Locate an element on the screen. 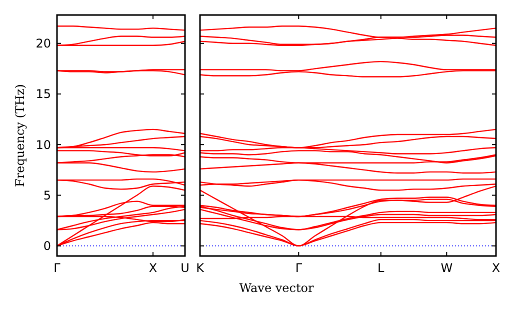 This screenshot has width=517, height=310. y-tick-label: 15 is located at coordinates (43, 94).